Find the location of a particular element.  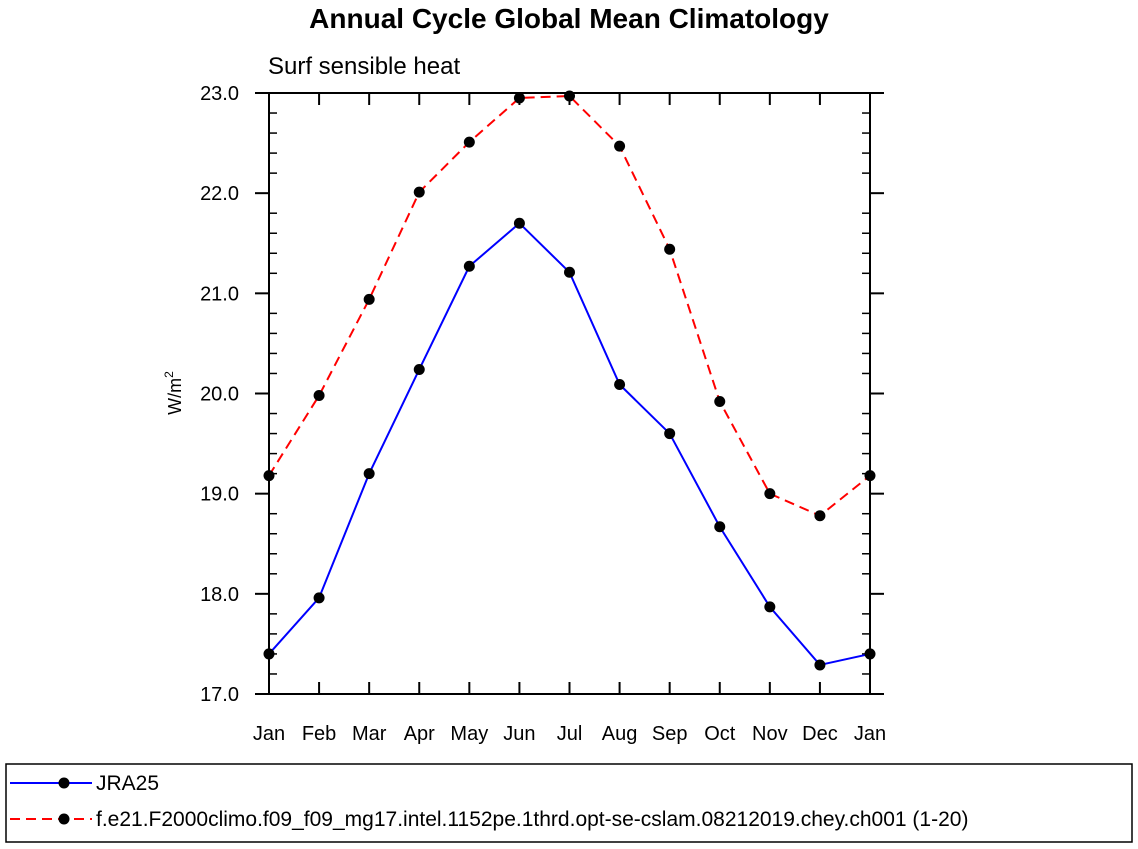

x-tick-label: Jun is located at coordinates (519, 734).